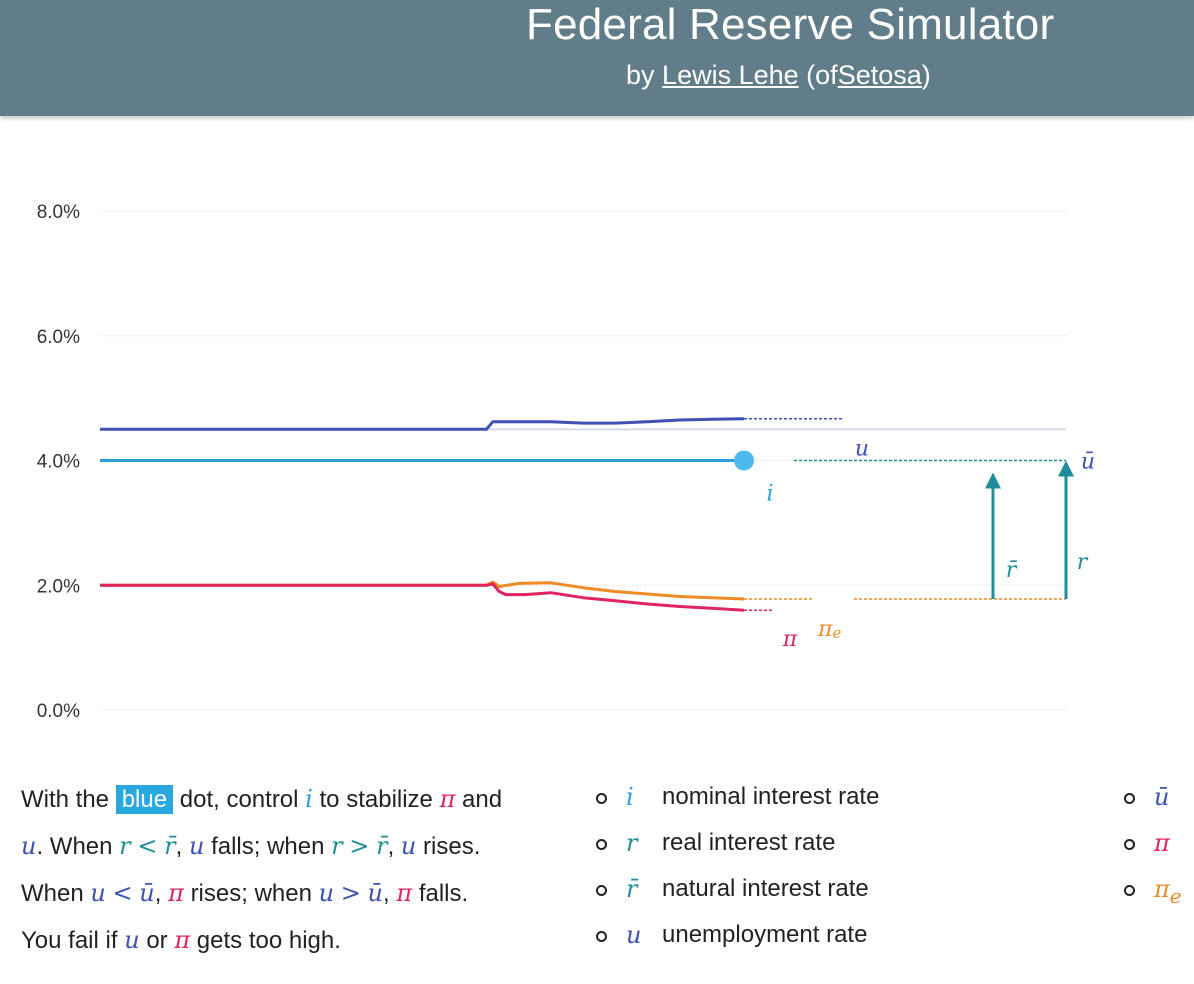  I want to click on text: falls; when, so click(268, 846).